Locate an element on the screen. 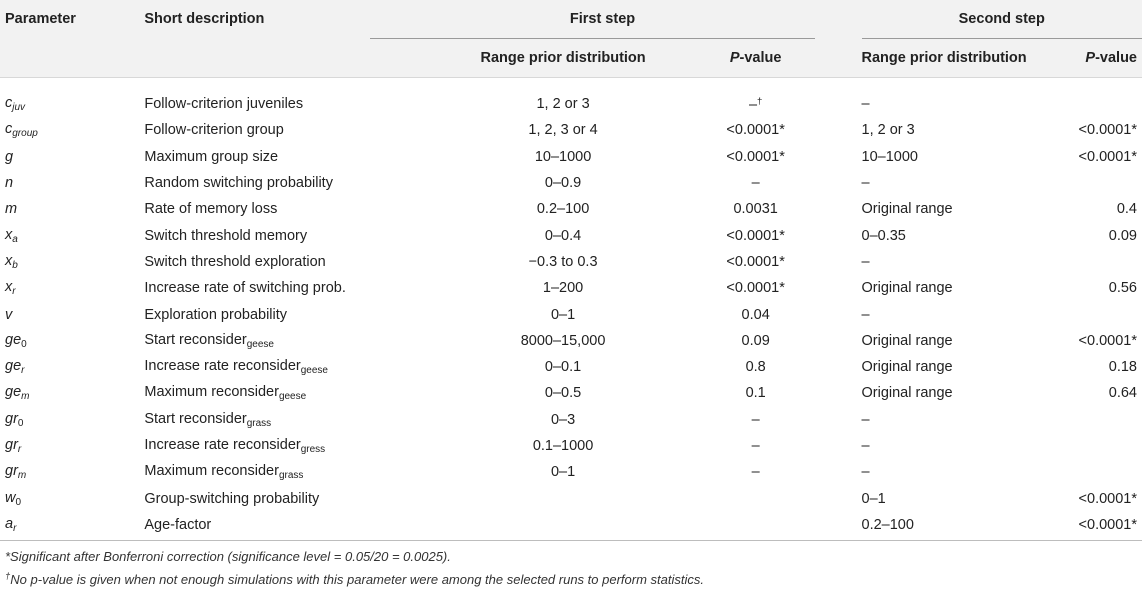 This screenshot has height=593, width=1142. header-spacer is located at coordinates (571, 85).